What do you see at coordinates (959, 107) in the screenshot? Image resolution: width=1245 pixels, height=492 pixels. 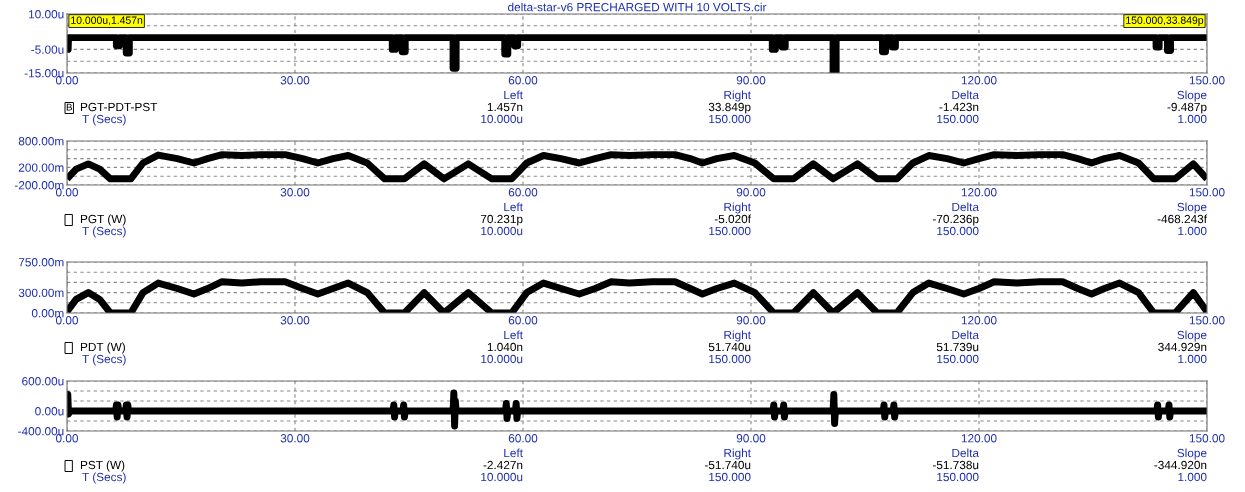 I see `text: -1.423n` at bounding box center [959, 107].